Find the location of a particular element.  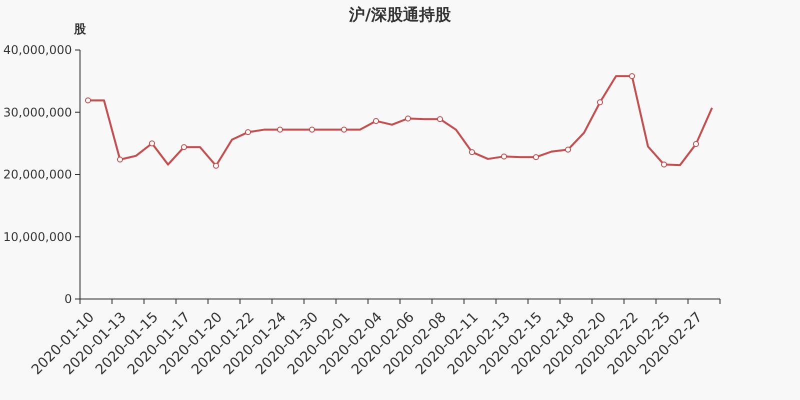

y-tick-label: 40,000,000 is located at coordinates (37, 50).